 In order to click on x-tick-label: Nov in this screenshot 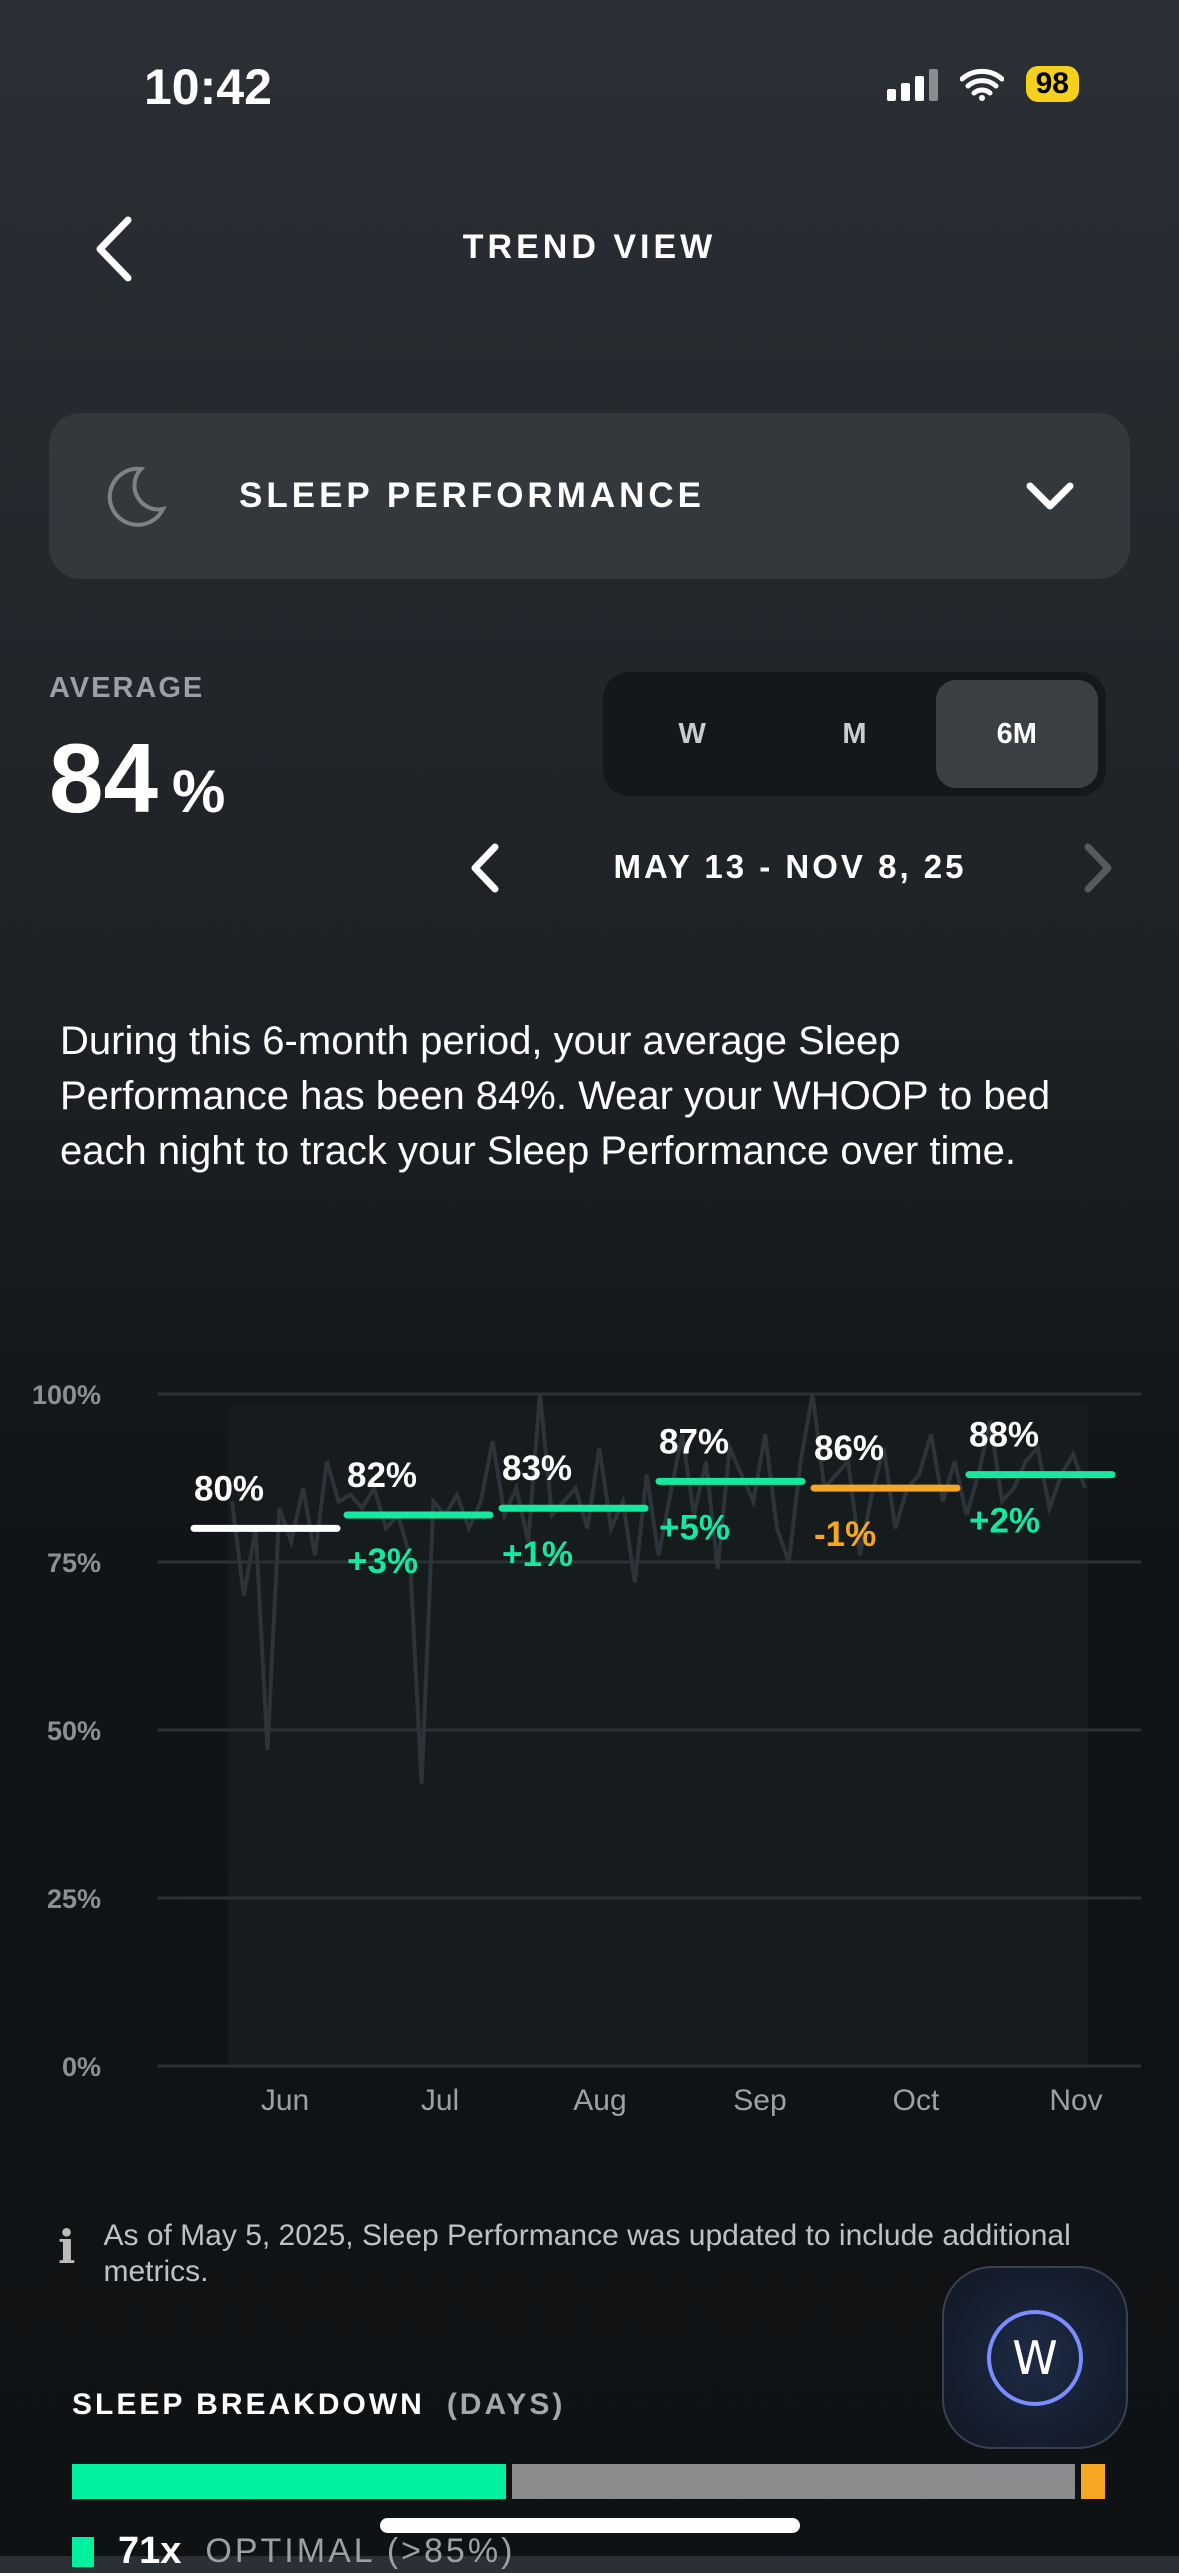, I will do `click(1075, 2100)`.